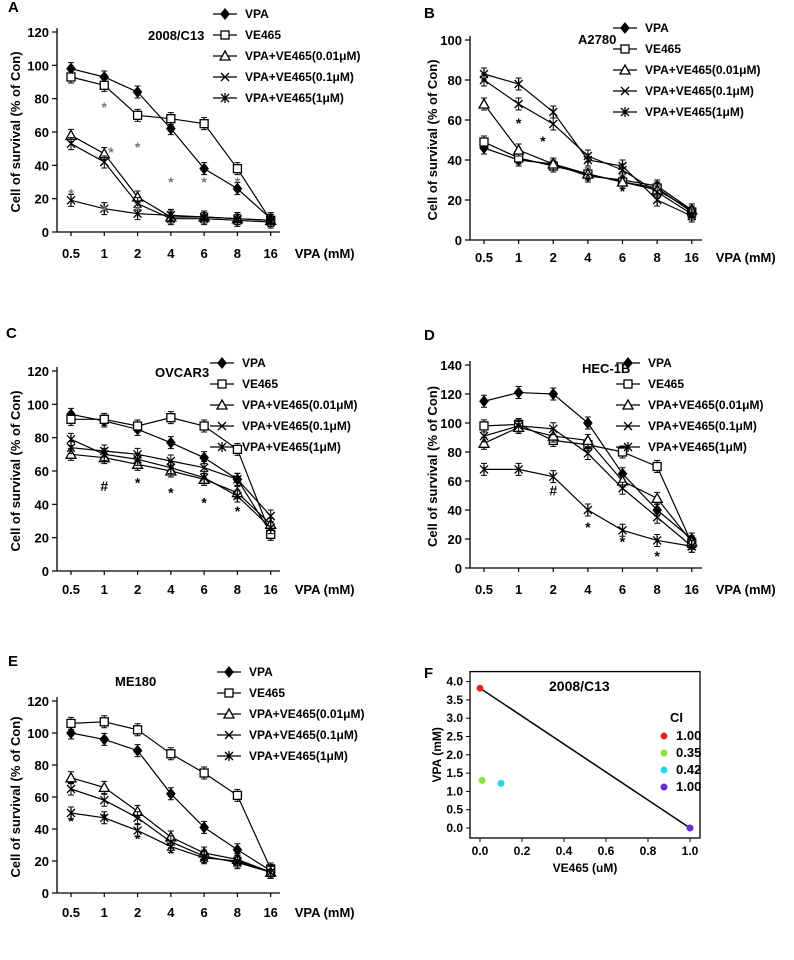 The height and width of the screenshot is (960, 794). What do you see at coordinates (585, 868) in the screenshot?
I see `x-axis-label: VE465 (uM)` at bounding box center [585, 868].